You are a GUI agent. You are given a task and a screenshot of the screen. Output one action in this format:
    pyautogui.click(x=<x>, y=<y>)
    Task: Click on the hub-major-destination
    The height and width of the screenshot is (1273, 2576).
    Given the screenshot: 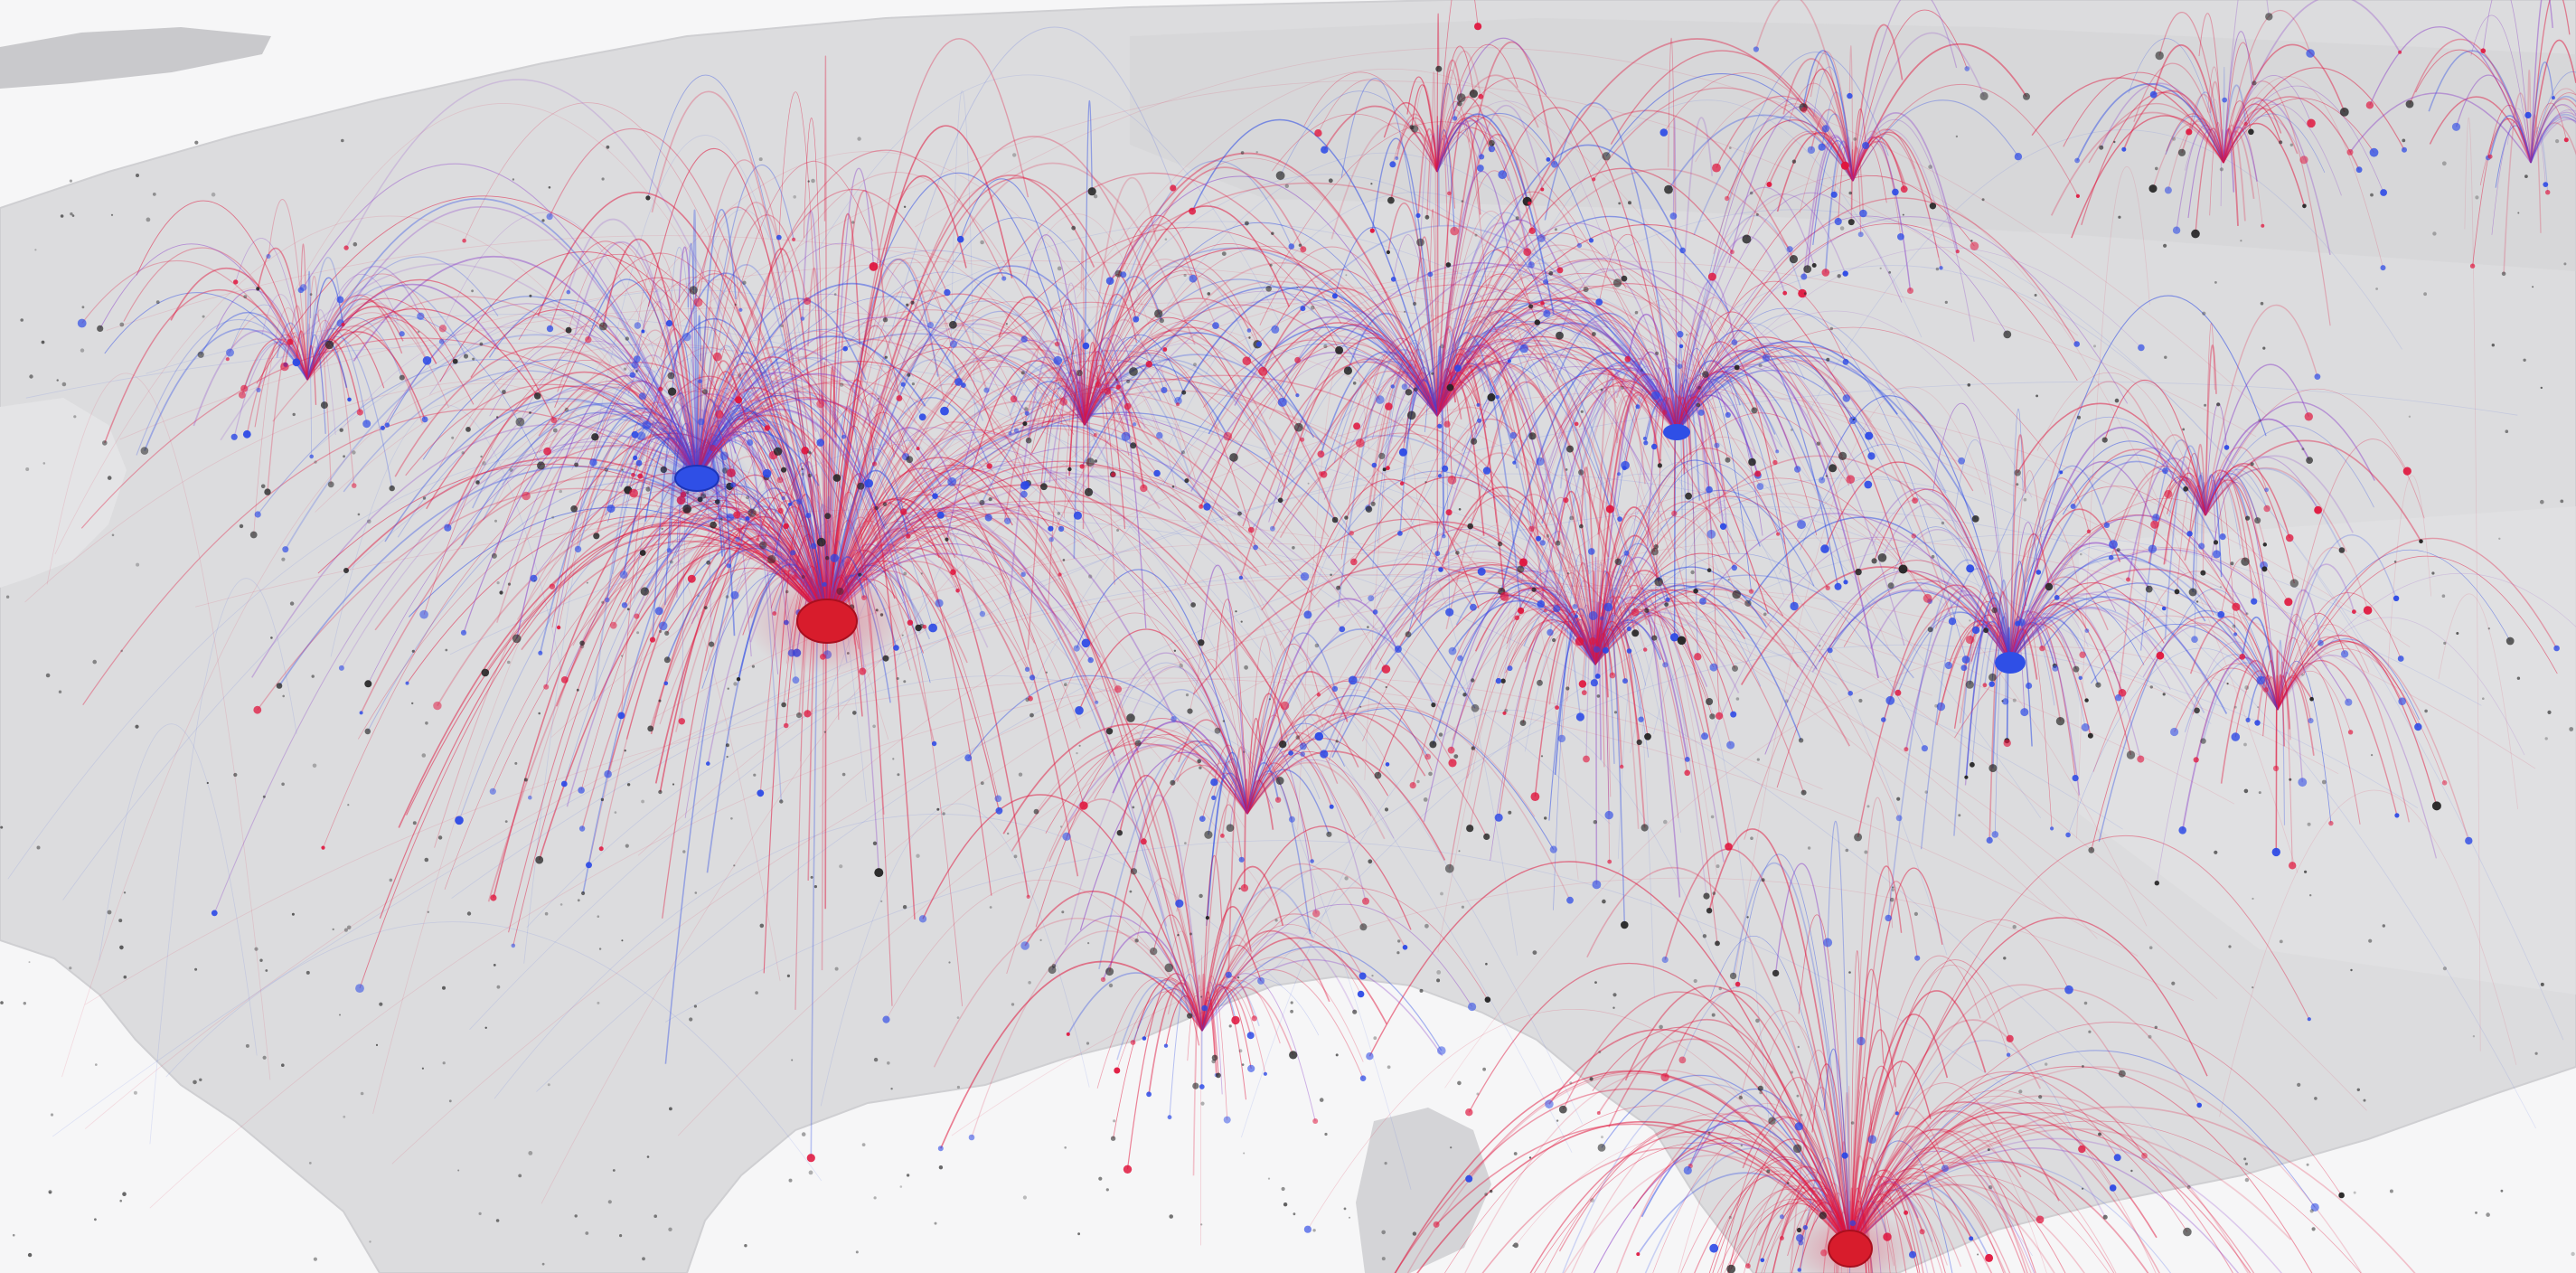 What is the action you would take?
    pyautogui.click(x=697, y=478)
    